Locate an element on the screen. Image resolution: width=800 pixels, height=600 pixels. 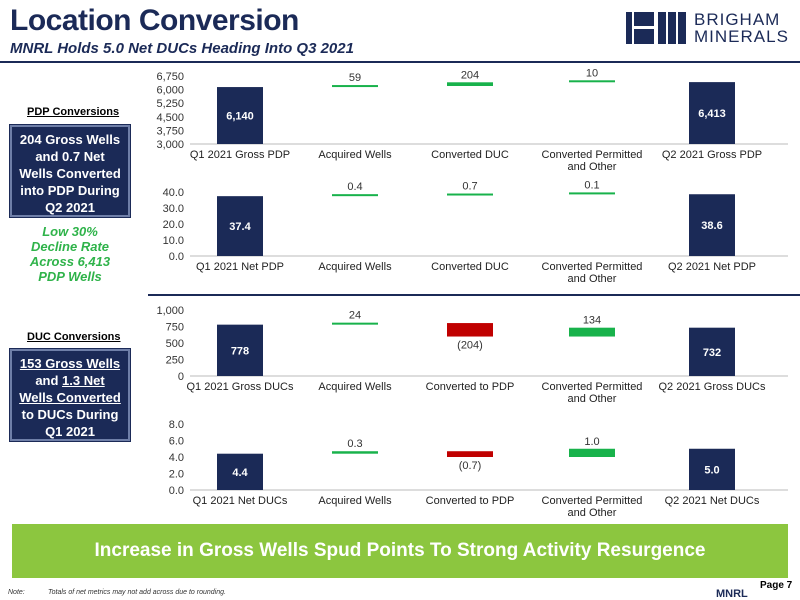
y-tick-label: 750 is located at coordinates (175, 328).